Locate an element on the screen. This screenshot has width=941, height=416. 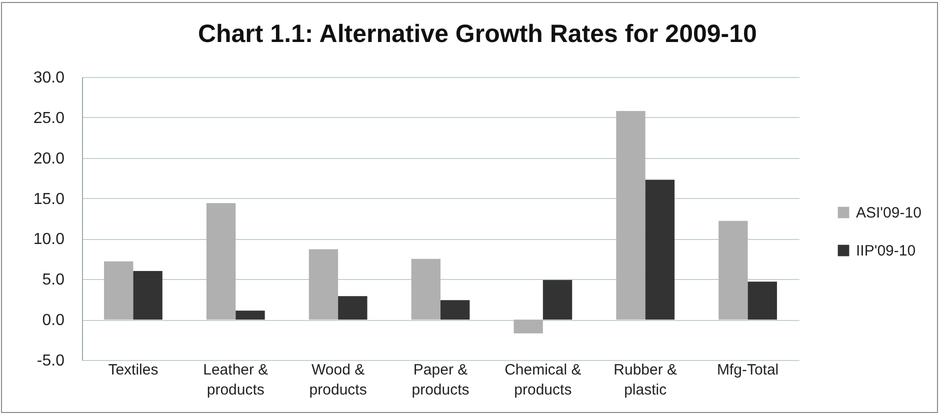
y-tick-label: 5.0 is located at coordinates (53, 280).